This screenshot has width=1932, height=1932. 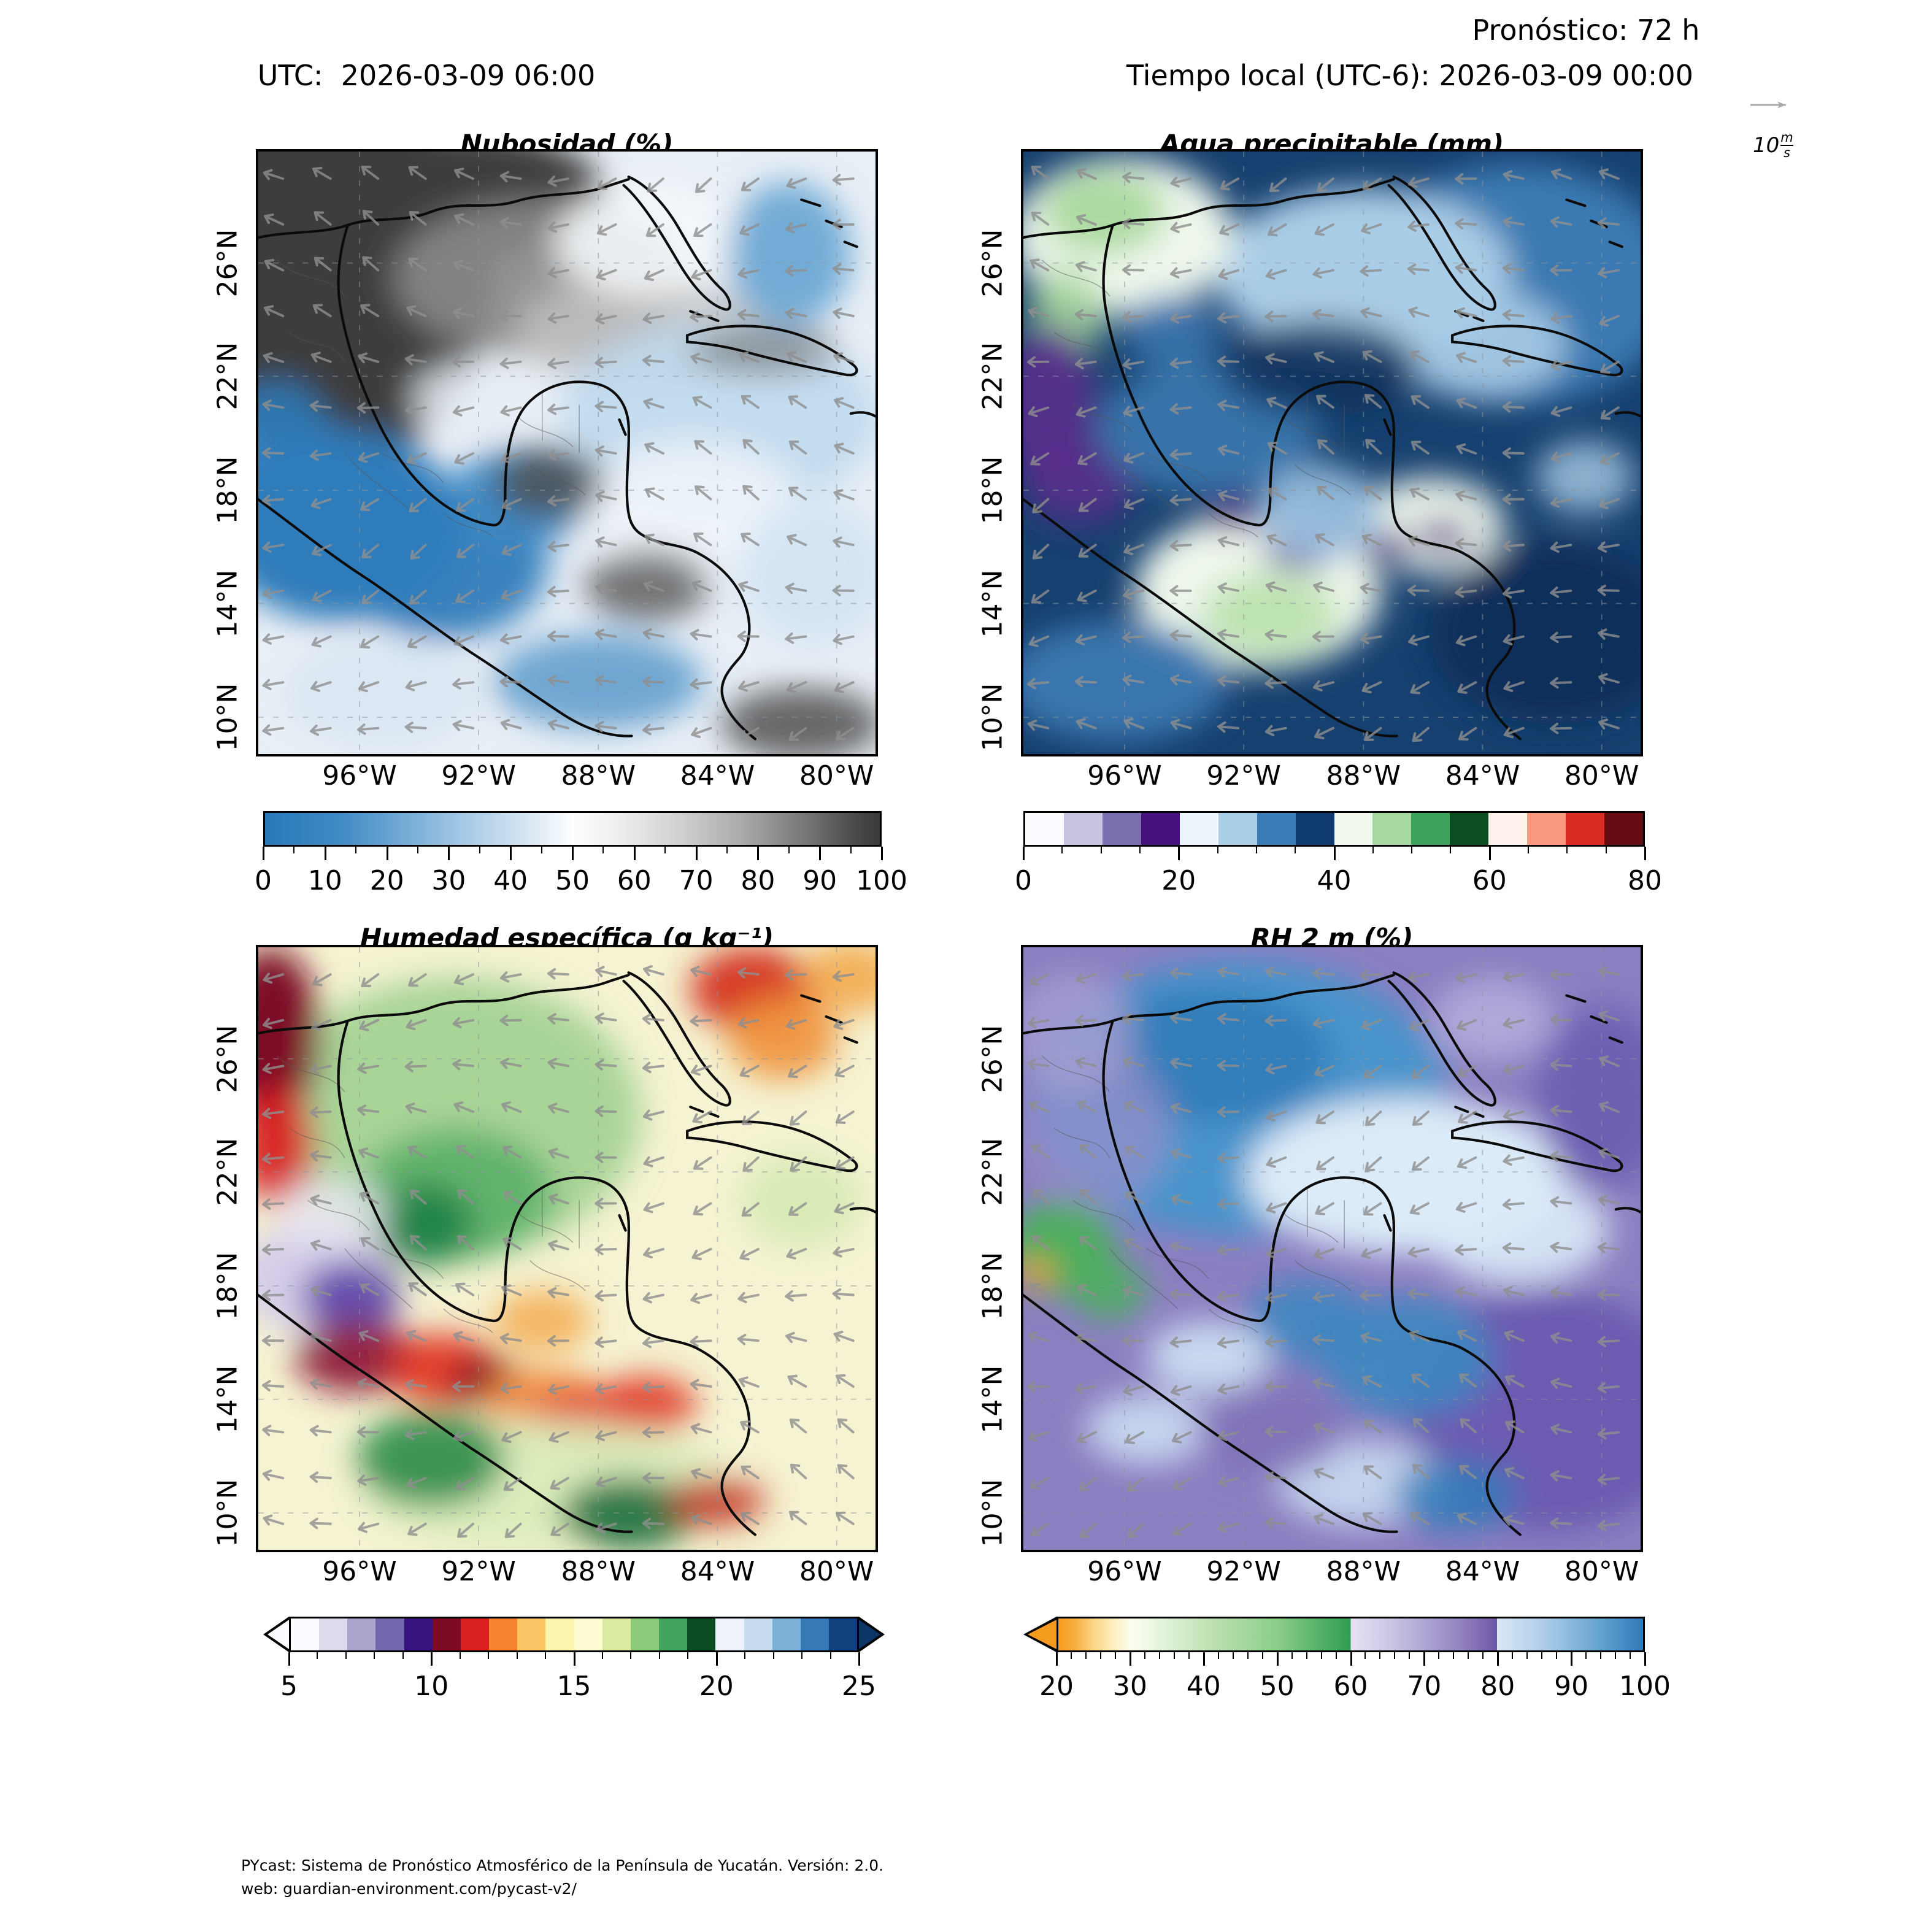 What do you see at coordinates (1338, 857) in the screenshot?
I see `colorbar-agua-precipitable: 0 20 40 60 80` at bounding box center [1338, 857].